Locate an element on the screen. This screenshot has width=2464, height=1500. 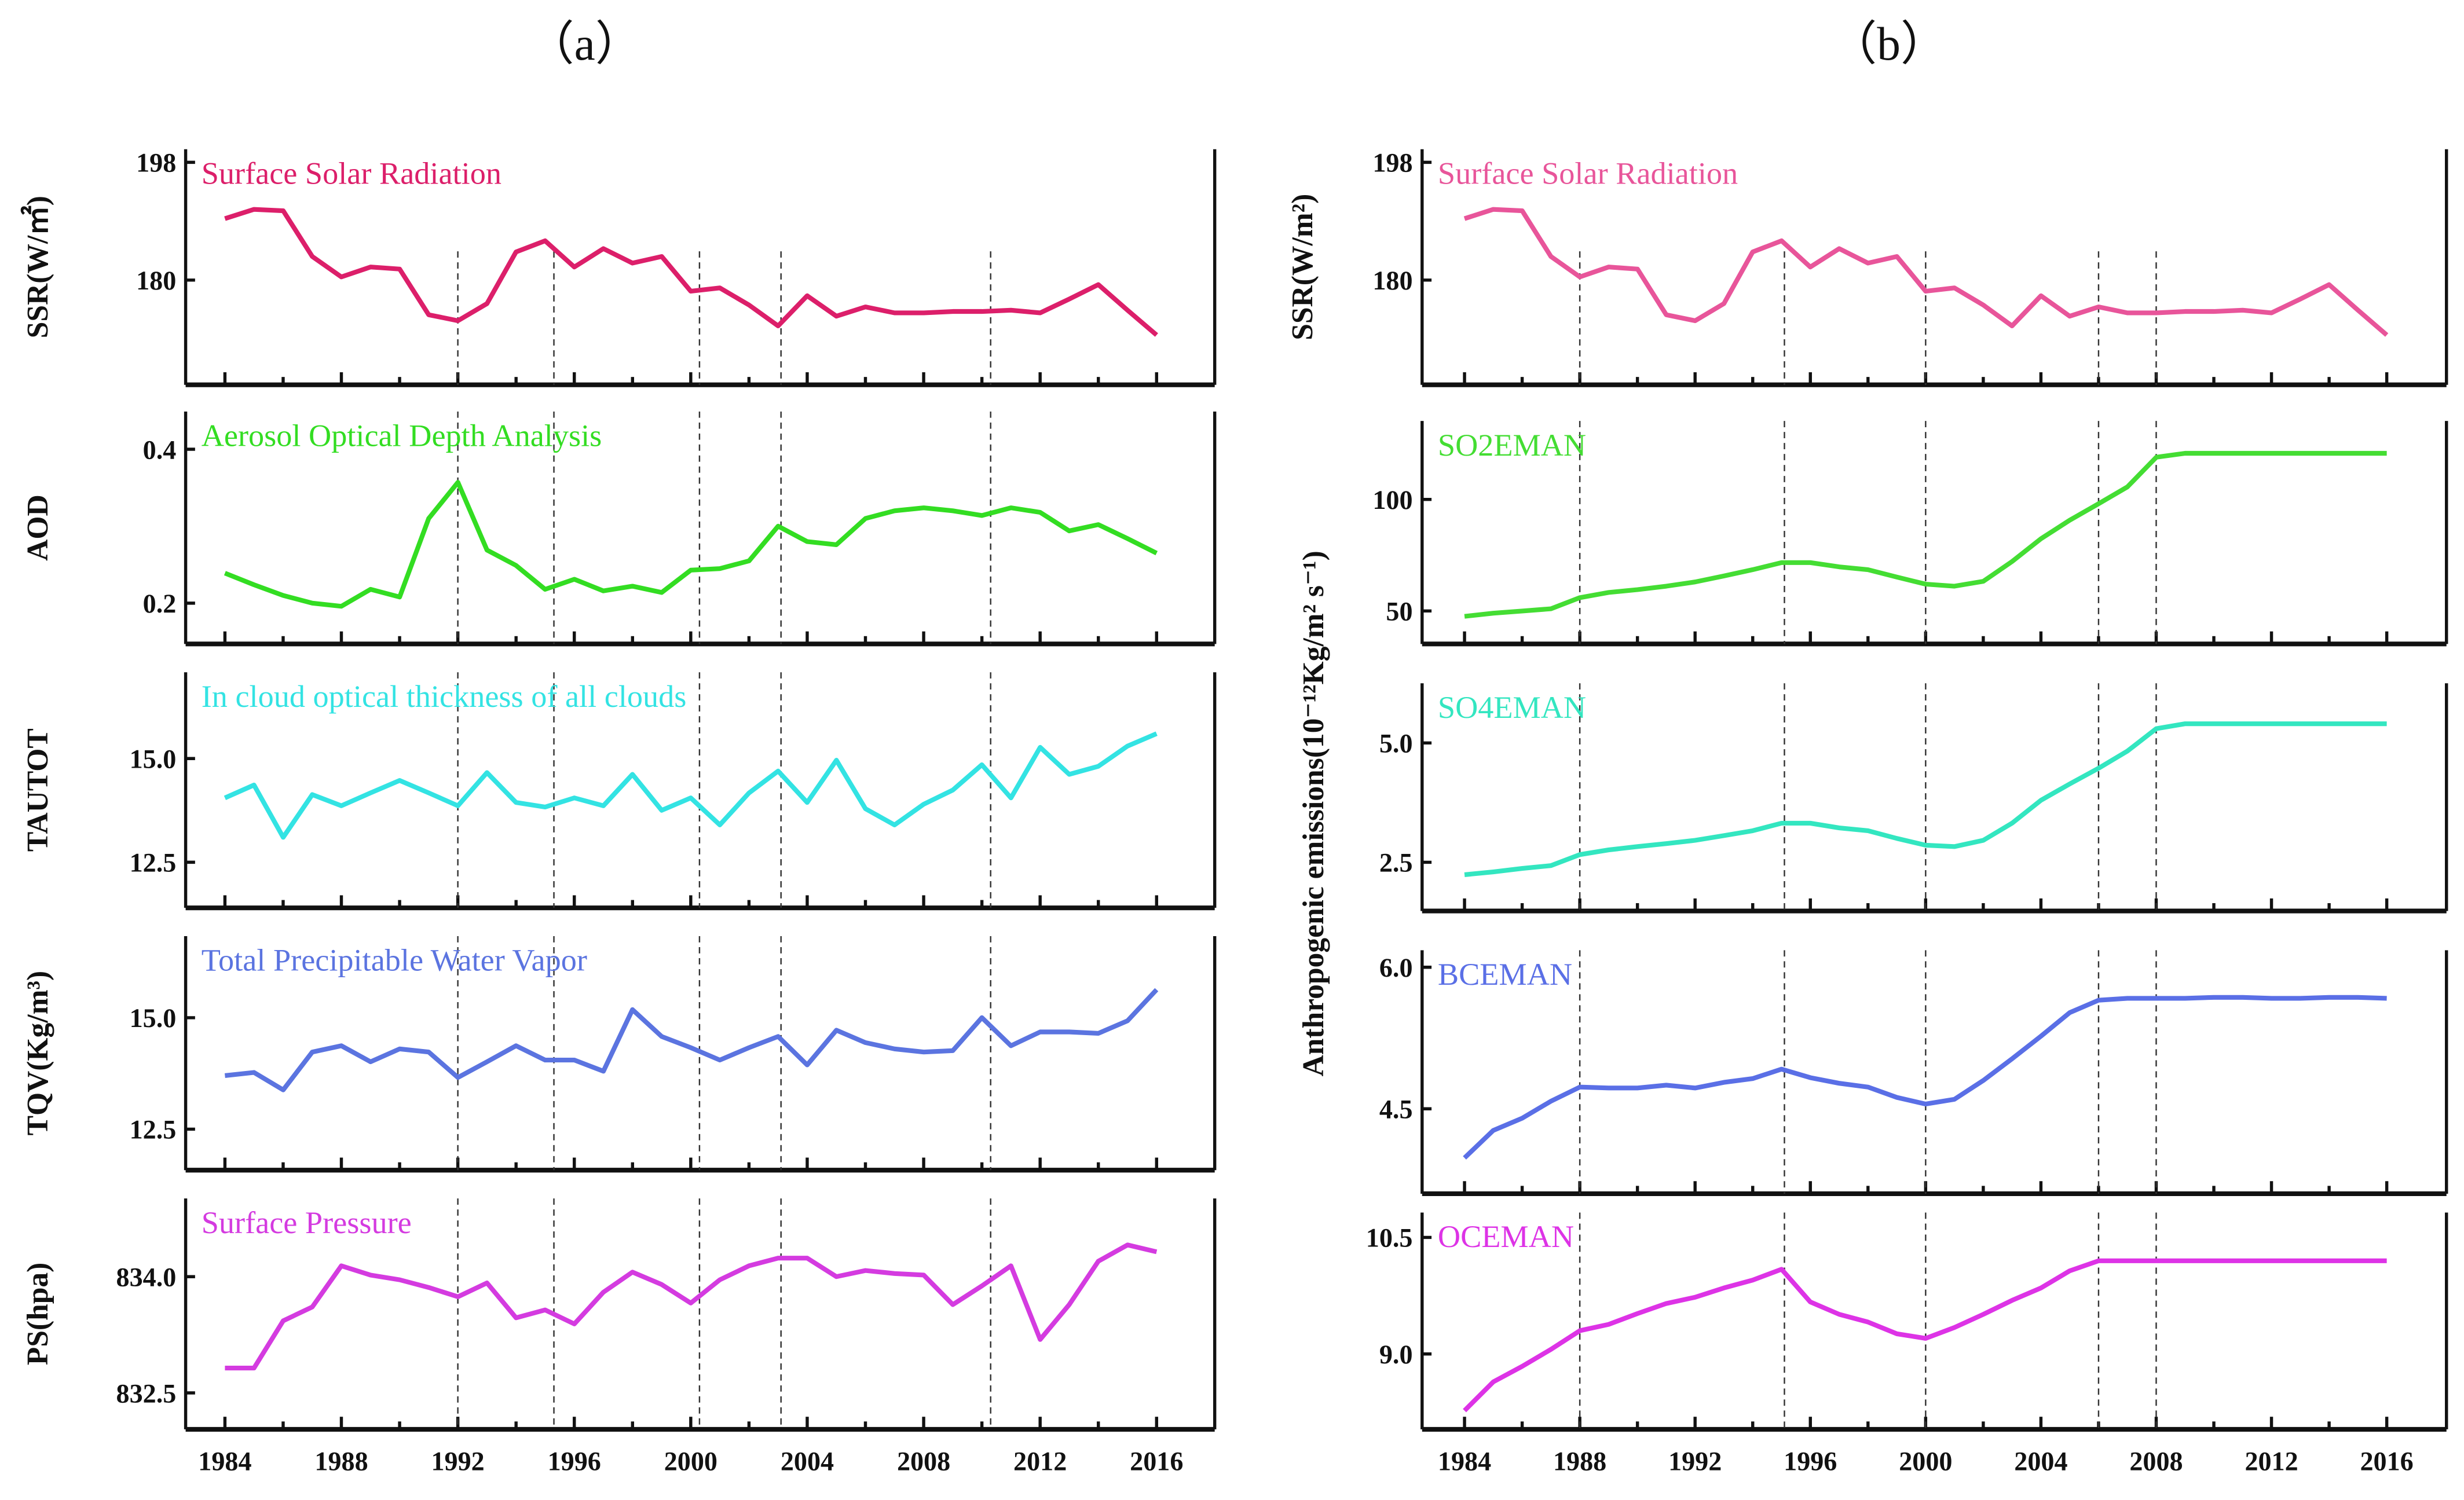
y-axis-label: PS(hpa) is located at coordinates (37, 1314).